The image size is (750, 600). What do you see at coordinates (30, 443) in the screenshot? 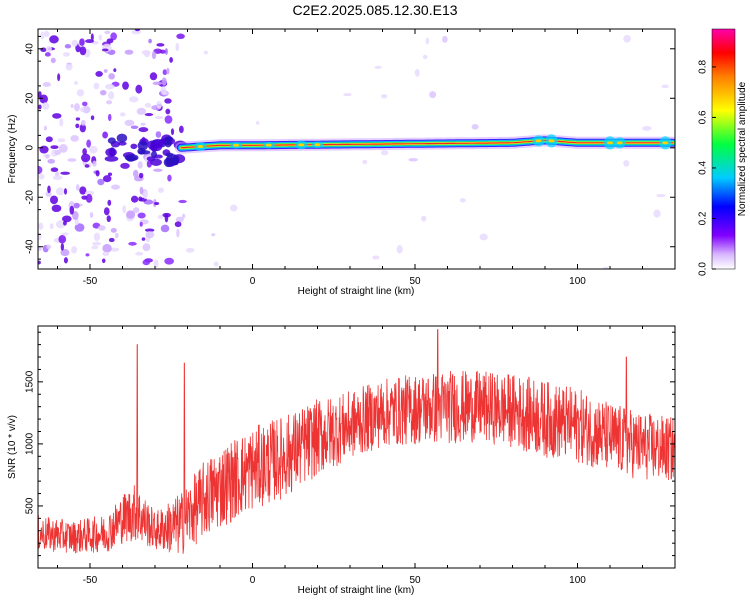
I see `snr-y-tick-label: 1000` at bounding box center [30, 443].